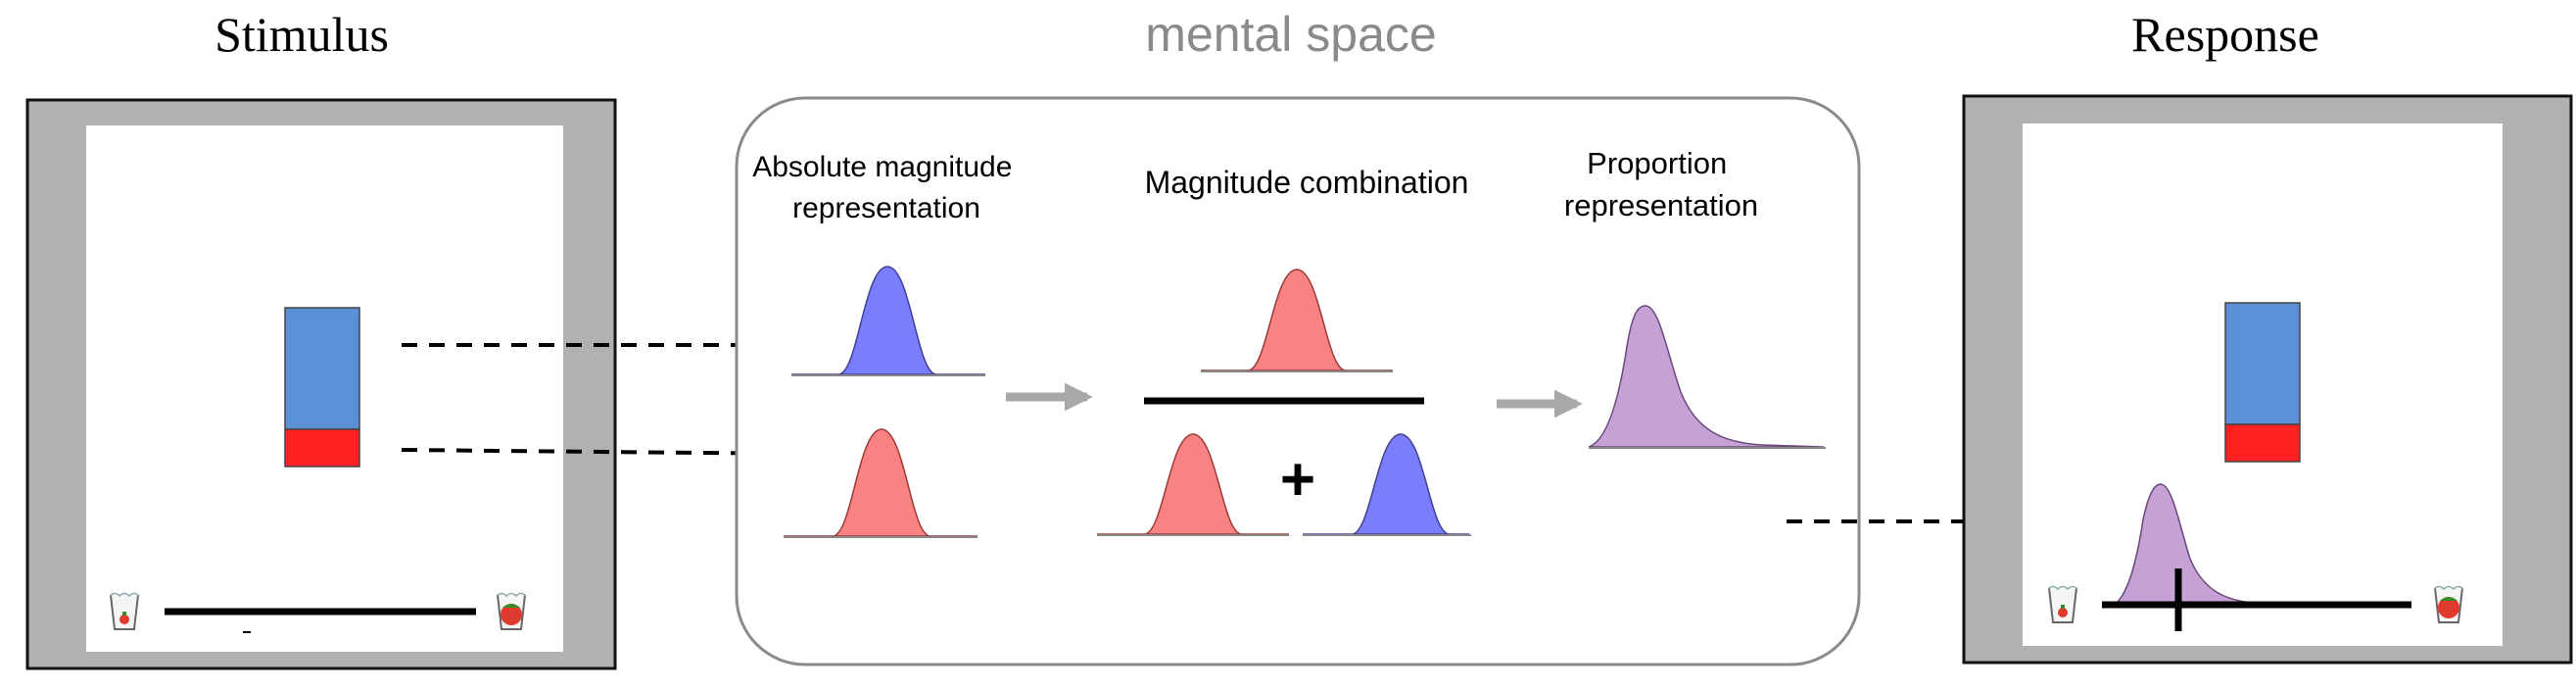 The width and height of the screenshot is (2576, 690). Describe the element at coordinates (322, 368) in the screenshot. I see `stimulus-bar-blue` at that location.